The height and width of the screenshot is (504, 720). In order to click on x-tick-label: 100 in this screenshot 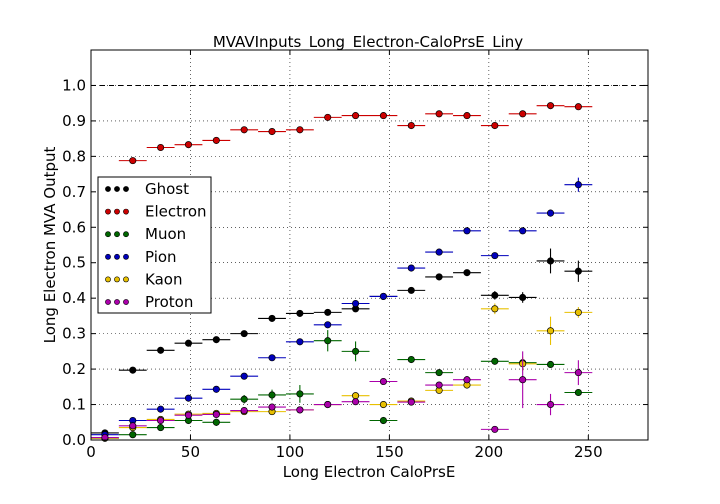, I will do `click(290, 452)`.